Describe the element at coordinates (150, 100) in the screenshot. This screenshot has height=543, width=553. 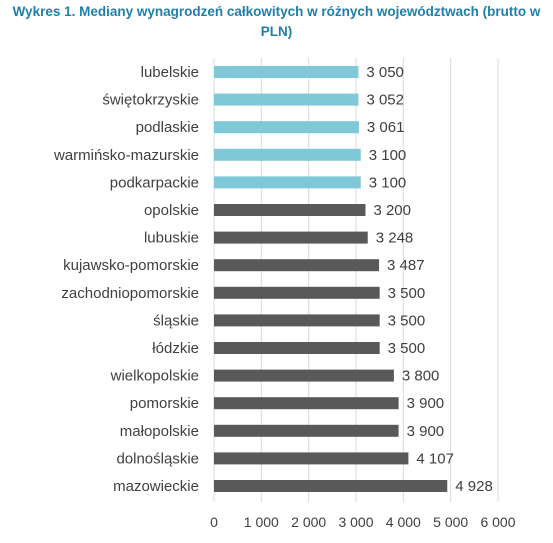
I see `category-label: świętokrzyskie` at that location.